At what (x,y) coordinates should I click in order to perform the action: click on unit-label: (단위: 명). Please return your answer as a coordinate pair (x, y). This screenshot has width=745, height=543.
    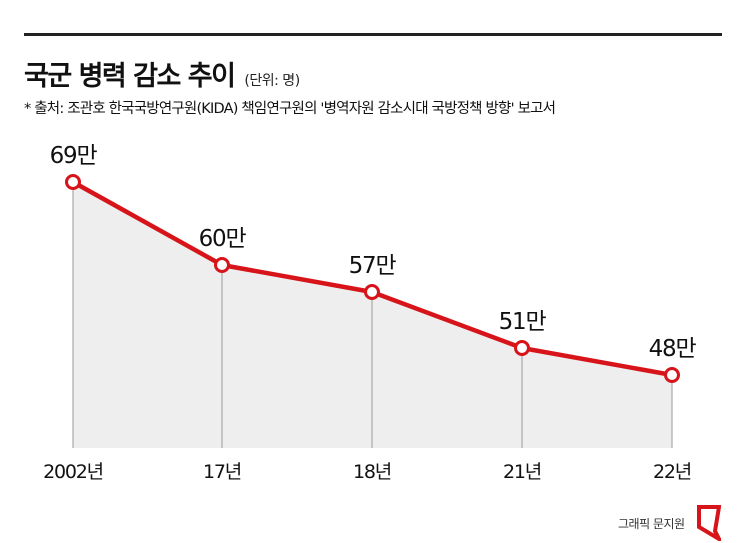
    Looking at the image, I should click on (272, 81).